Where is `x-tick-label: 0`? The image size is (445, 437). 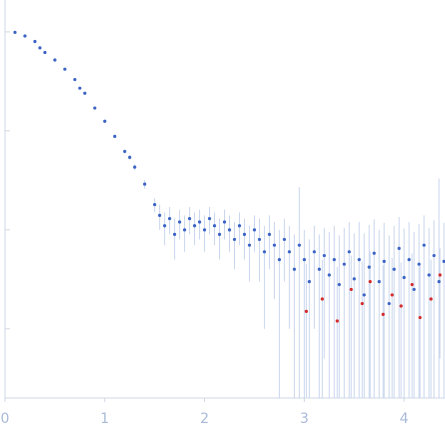
x-tick-label: 0 is located at coordinates (5, 419).